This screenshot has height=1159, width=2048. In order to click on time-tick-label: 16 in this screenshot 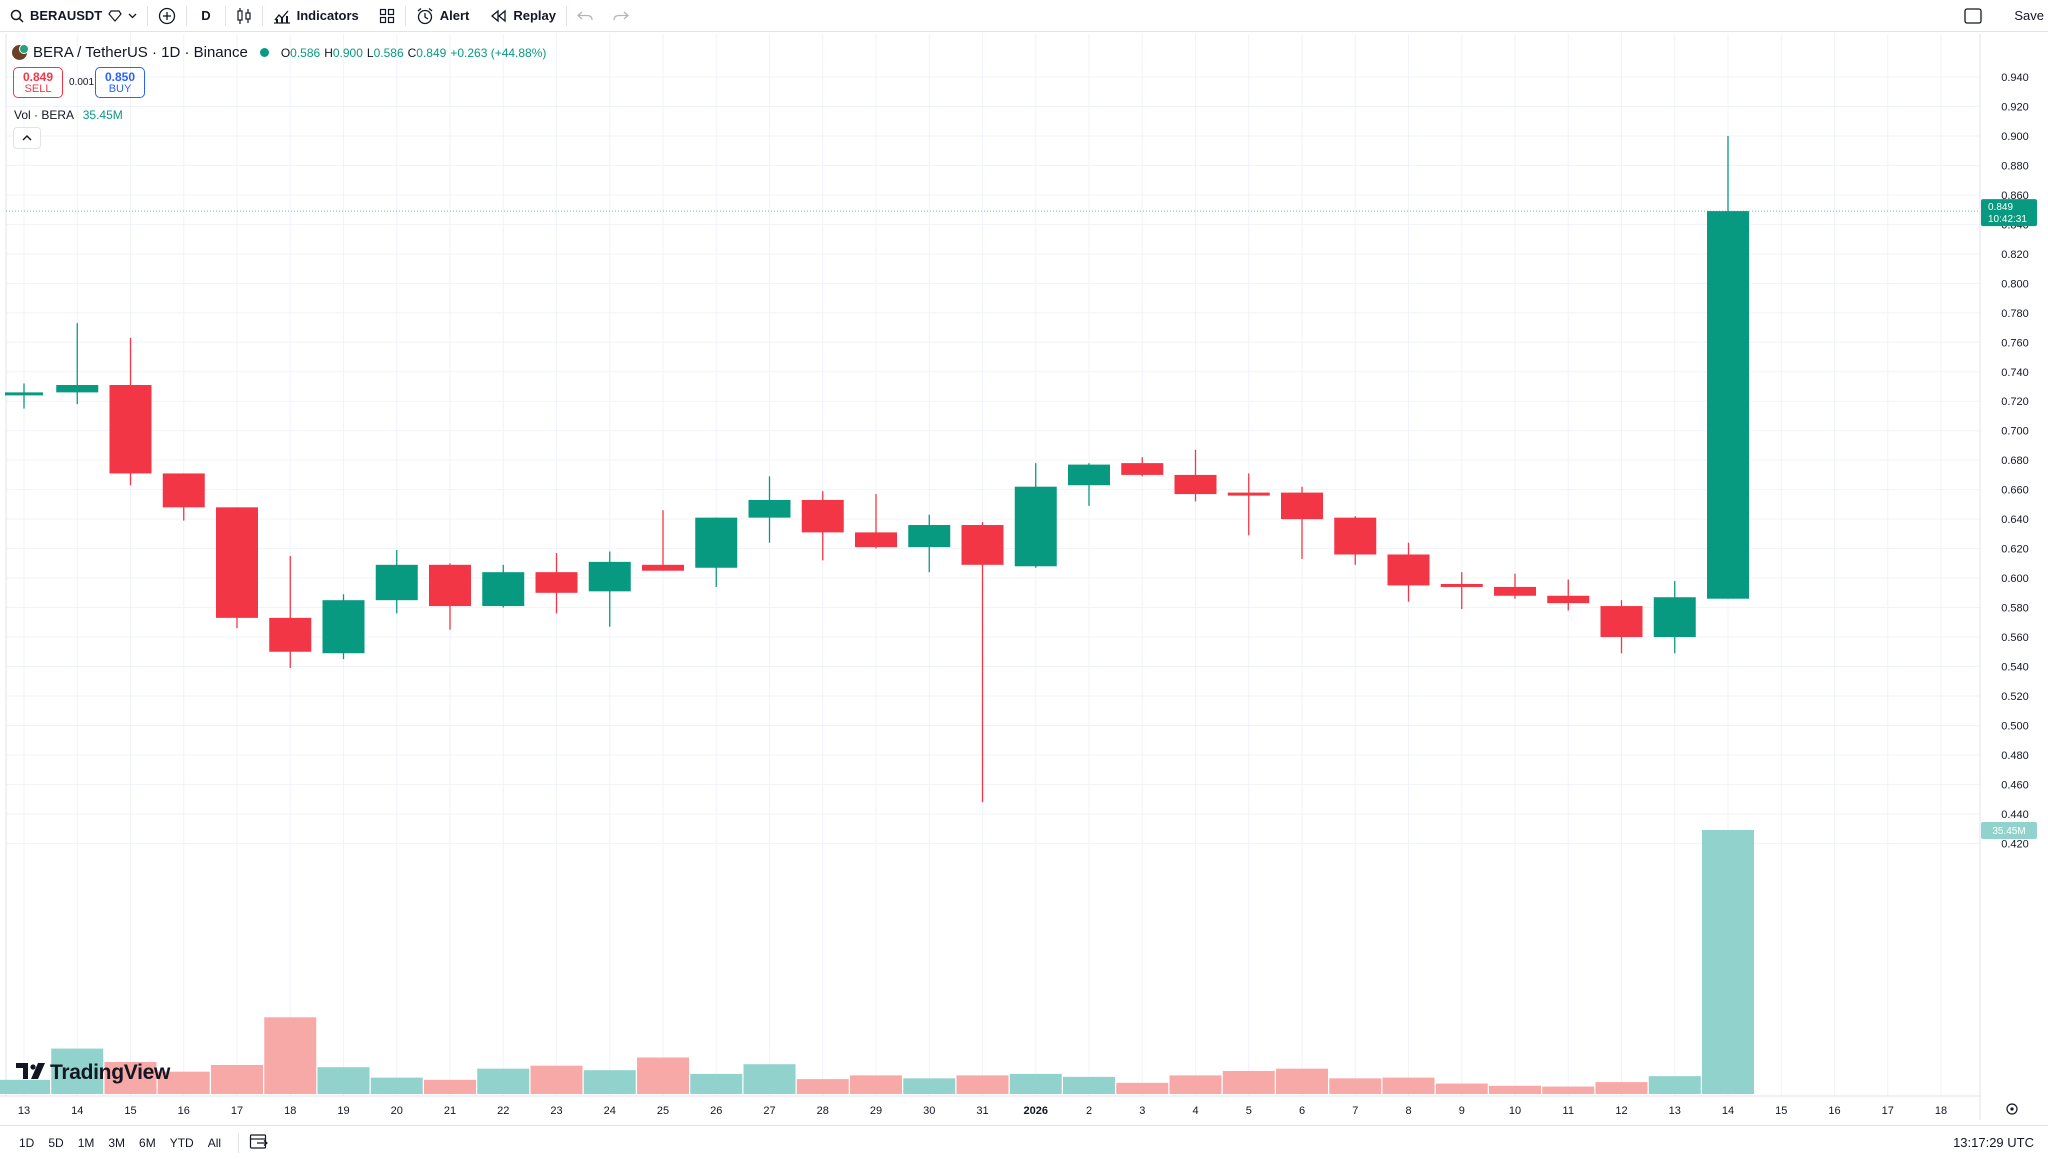, I will do `click(1834, 1111)`.